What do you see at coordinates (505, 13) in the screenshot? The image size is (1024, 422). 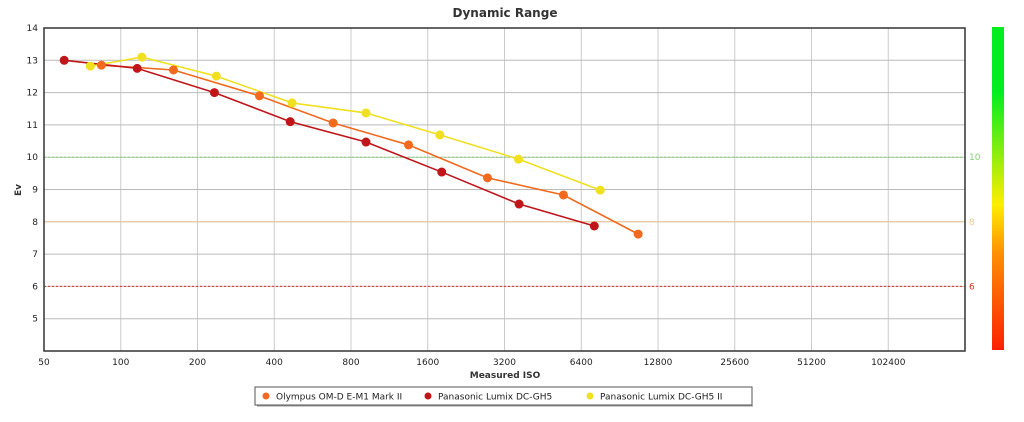 I see `chart-title: Dynamic Range` at bounding box center [505, 13].